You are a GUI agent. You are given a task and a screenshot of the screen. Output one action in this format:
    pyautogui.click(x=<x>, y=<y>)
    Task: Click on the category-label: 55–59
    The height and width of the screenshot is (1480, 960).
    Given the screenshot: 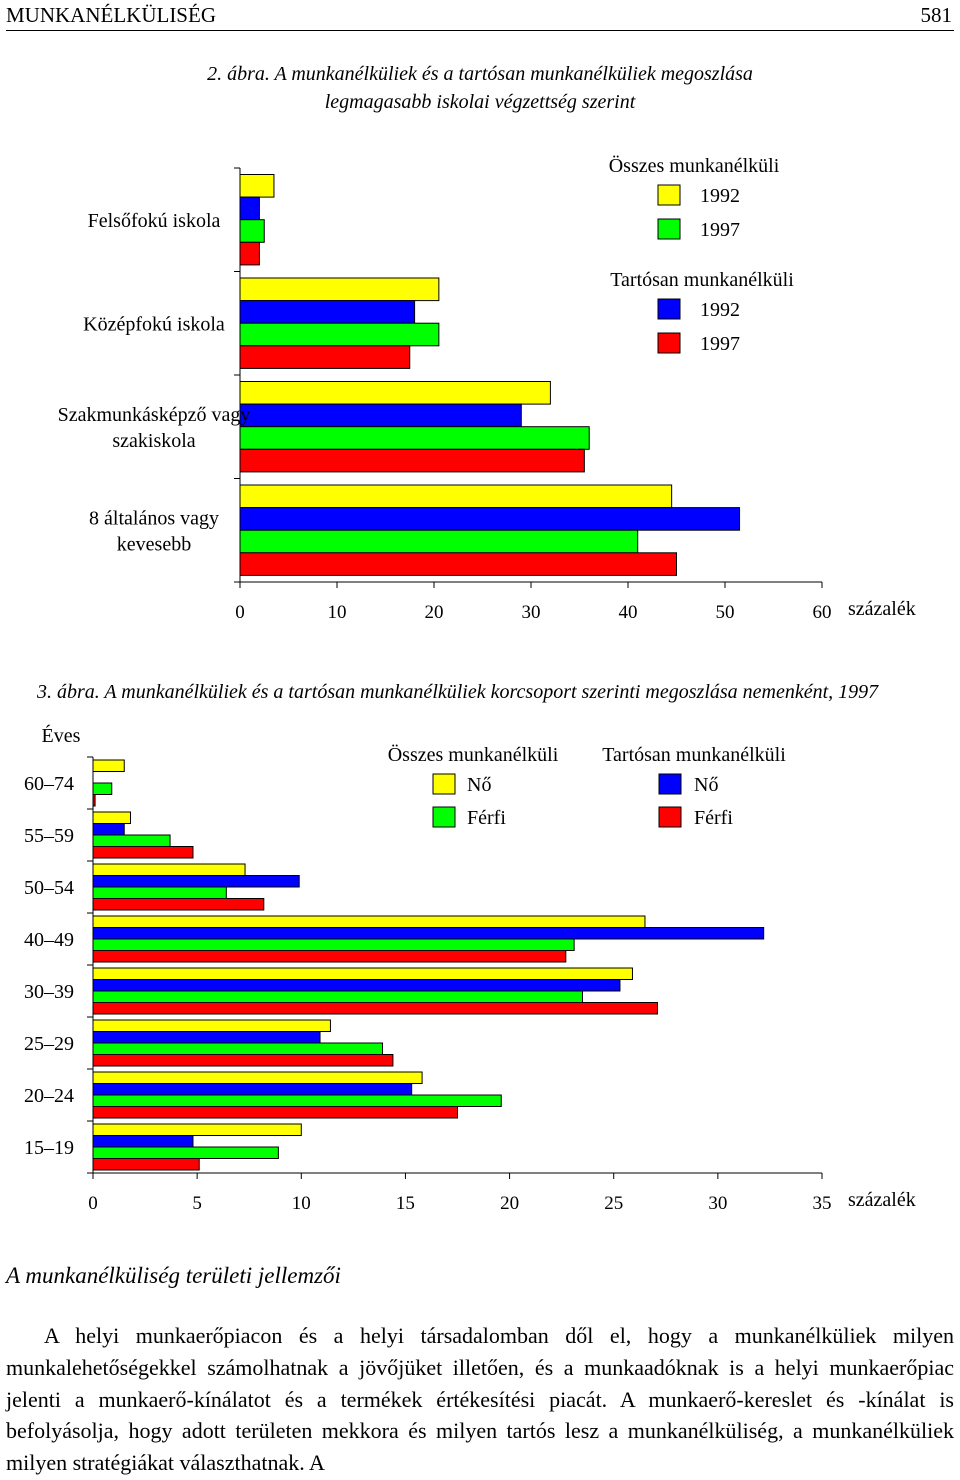 What is the action you would take?
    pyautogui.click(x=49, y=836)
    